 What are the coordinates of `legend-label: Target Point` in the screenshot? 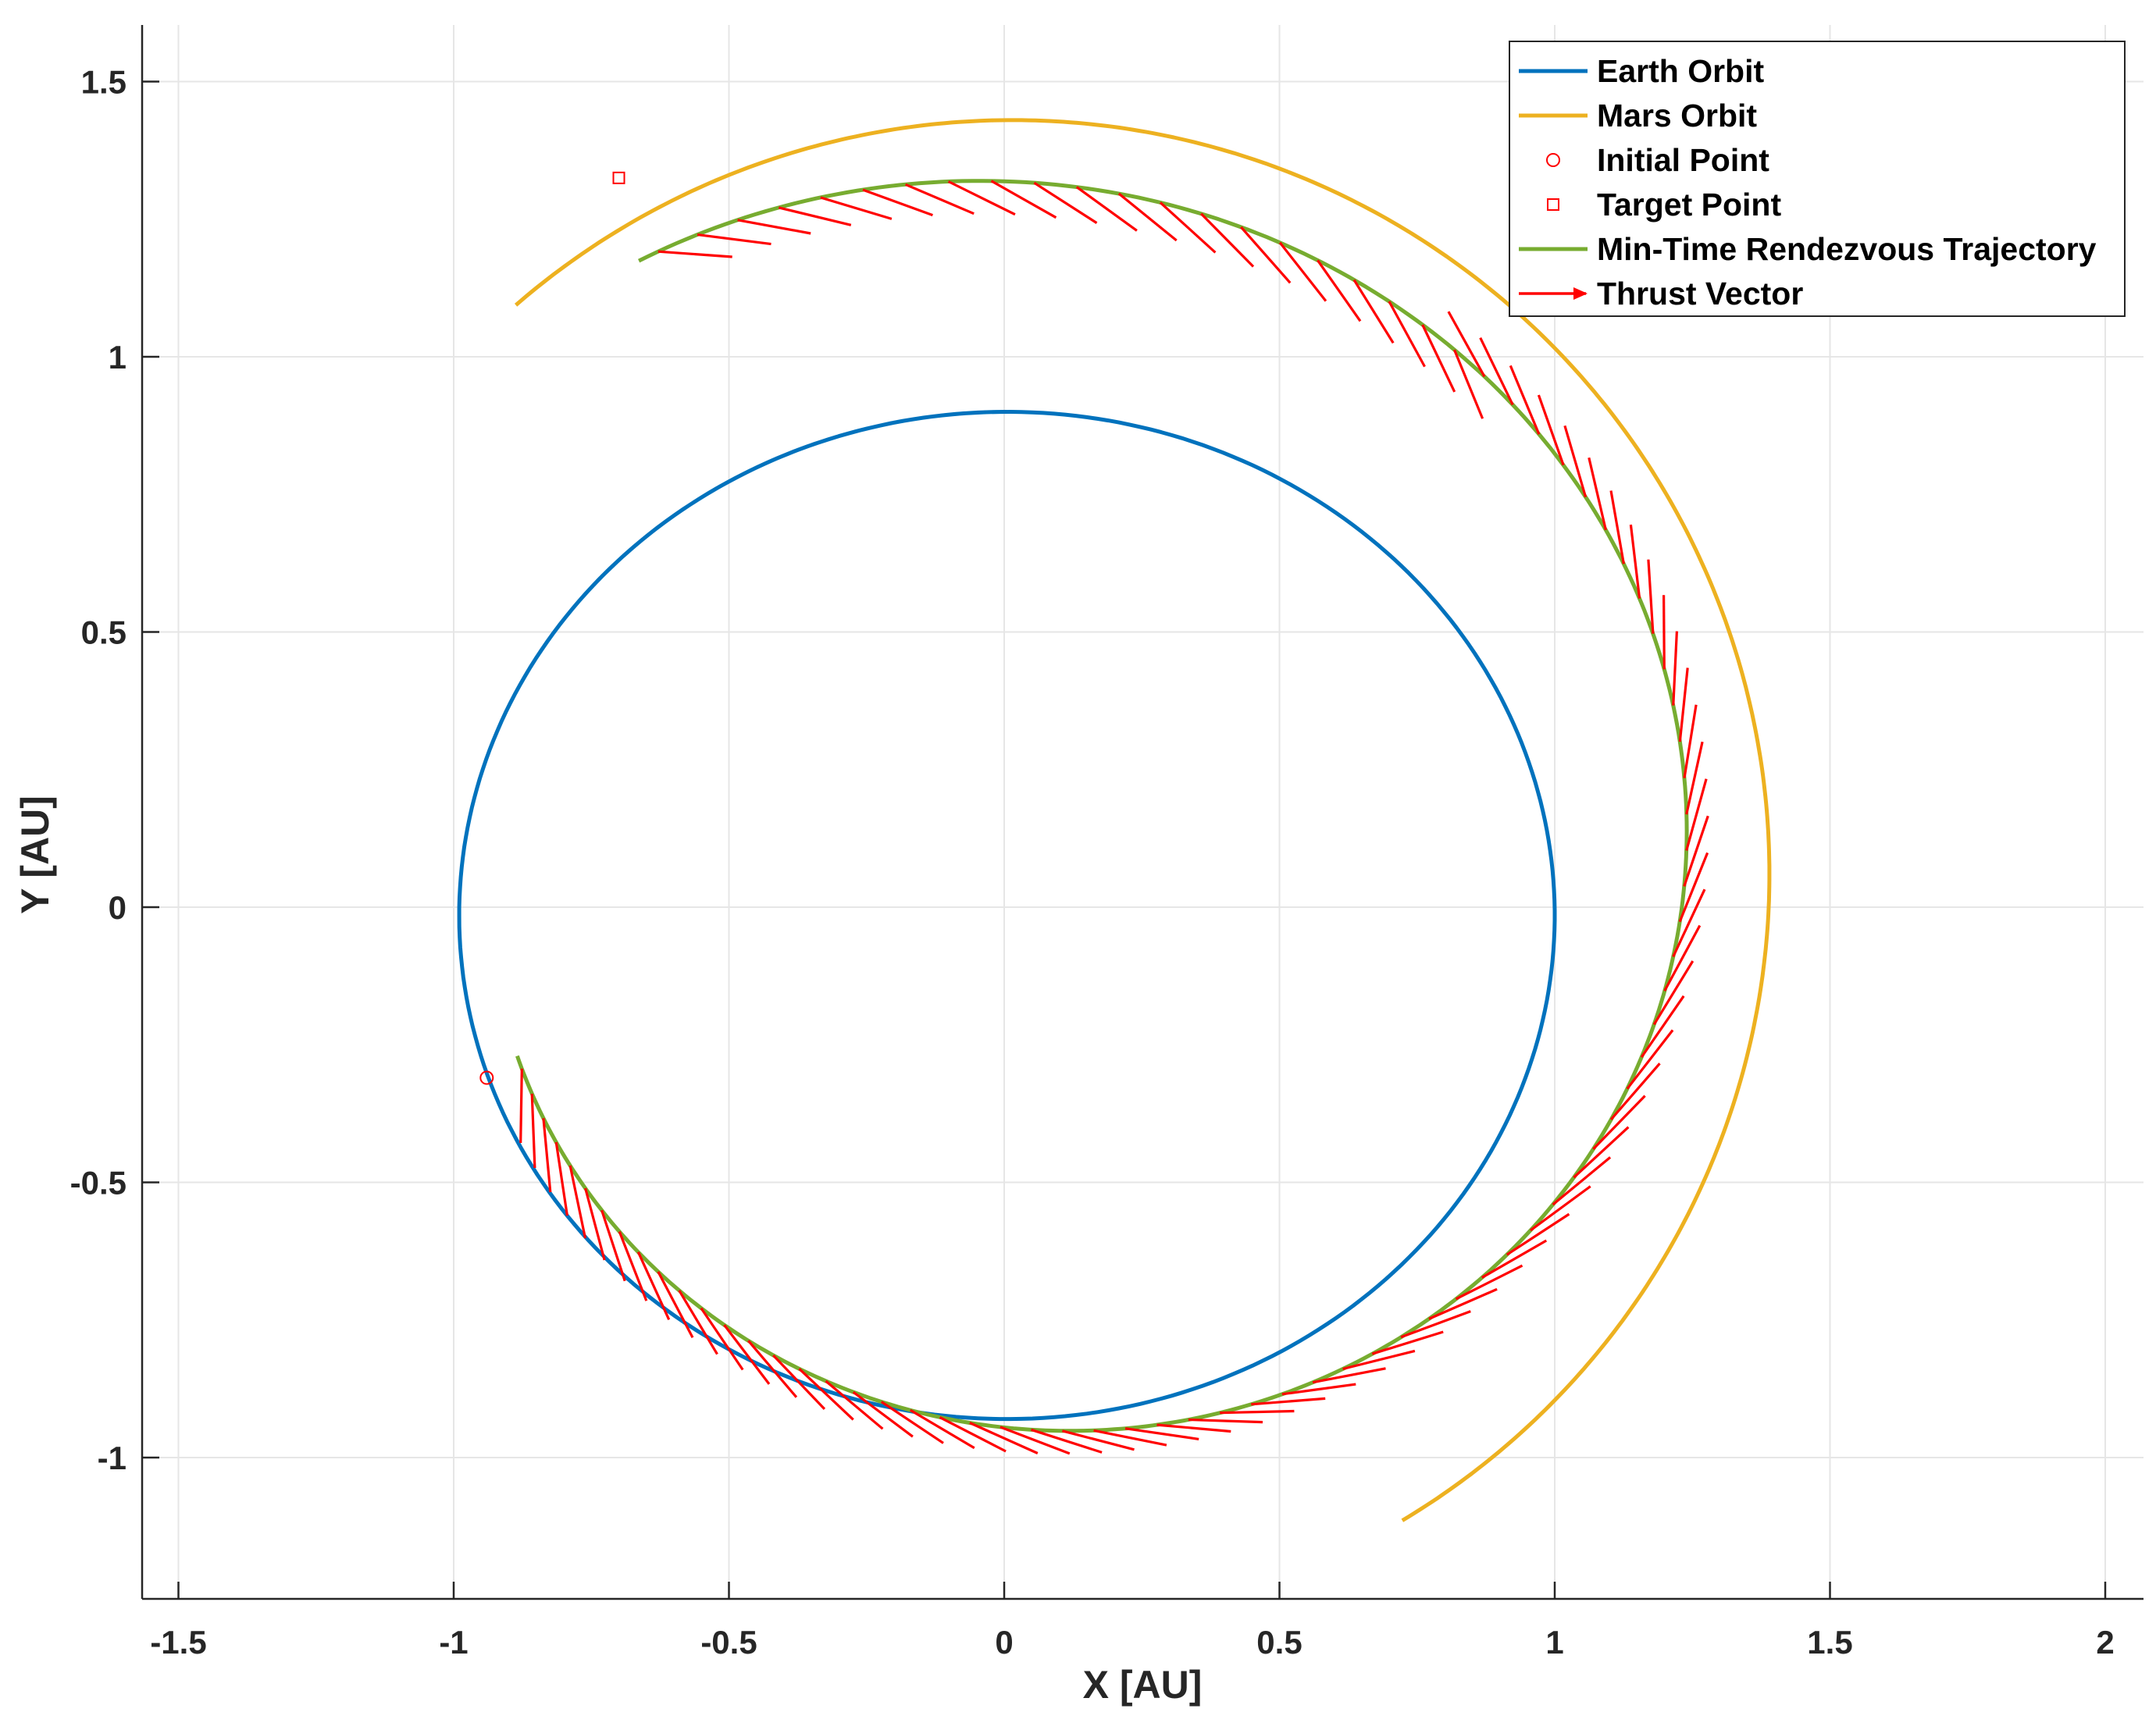 It's located at (1689, 204).